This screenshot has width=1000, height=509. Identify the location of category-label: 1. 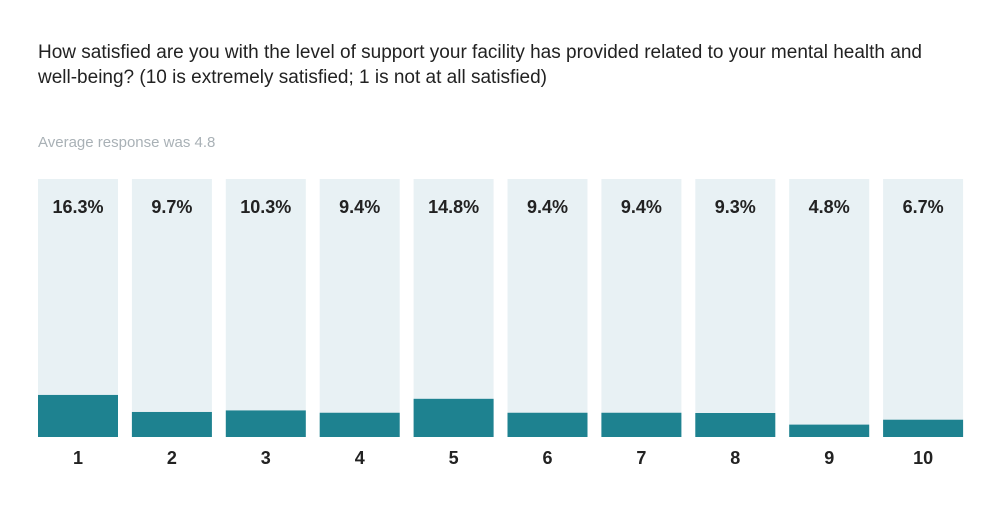
(78, 458).